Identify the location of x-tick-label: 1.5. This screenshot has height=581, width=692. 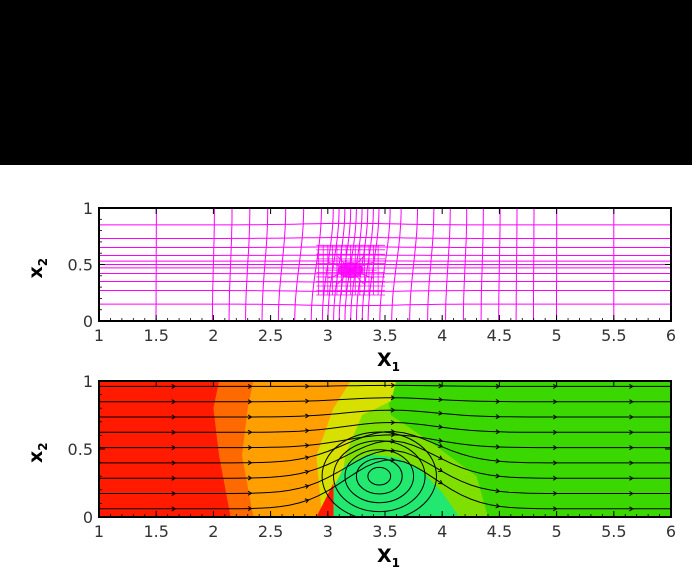
(155, 531).